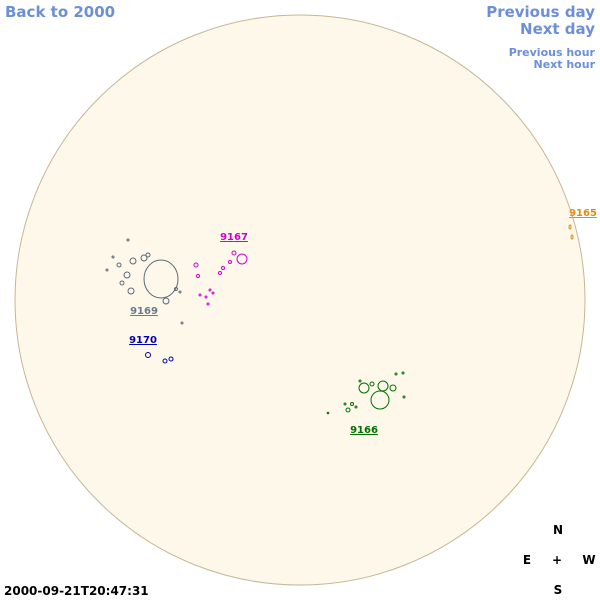 The image size is (600, 600). Describe the element at coordinates (565, 64) in the screenshot. I see `next-hour-link: Next hour` at that location.